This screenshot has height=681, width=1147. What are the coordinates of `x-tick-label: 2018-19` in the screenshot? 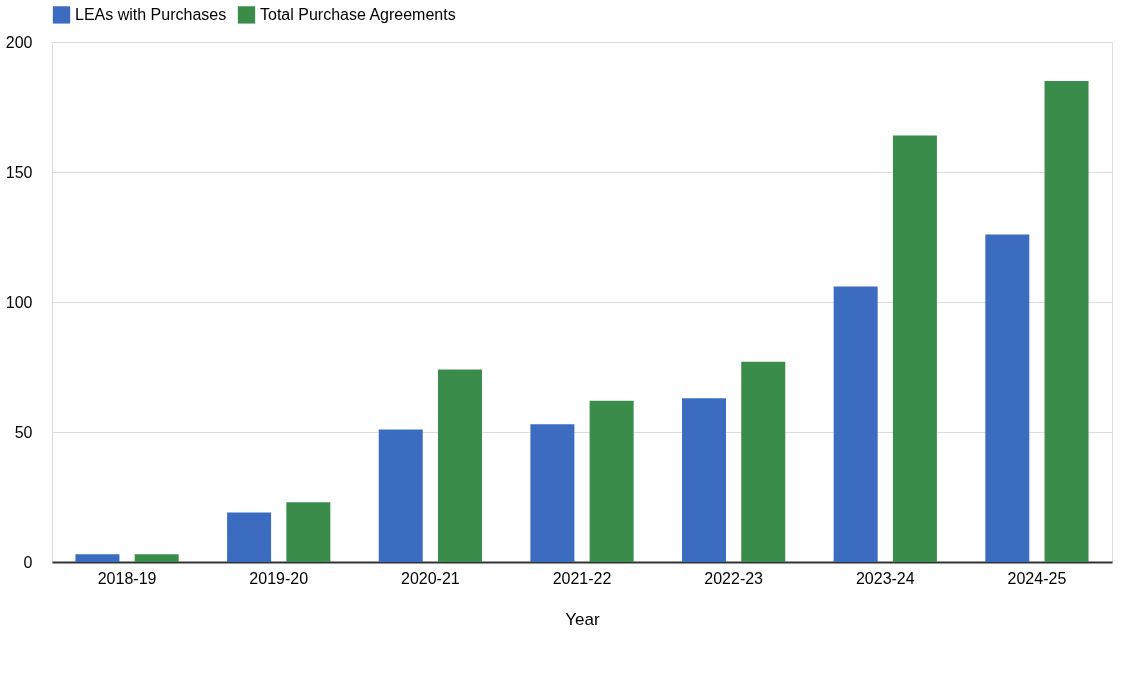 It's located at (127, 578).